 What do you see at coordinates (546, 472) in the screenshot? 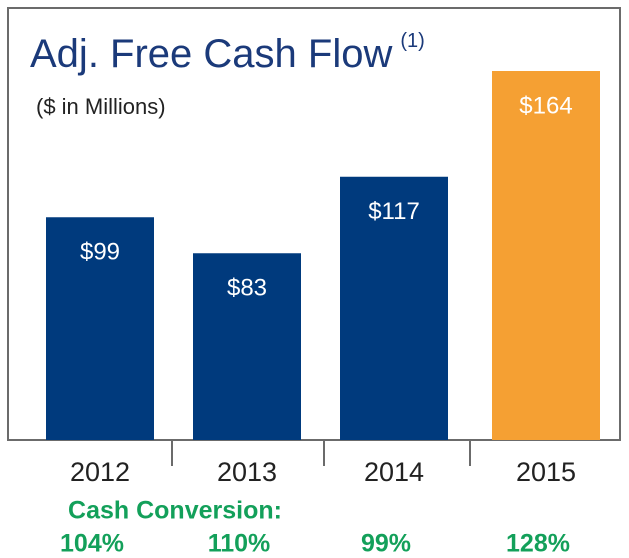
I see `x-tick-label: 2015` at bounding box center [546, 472].